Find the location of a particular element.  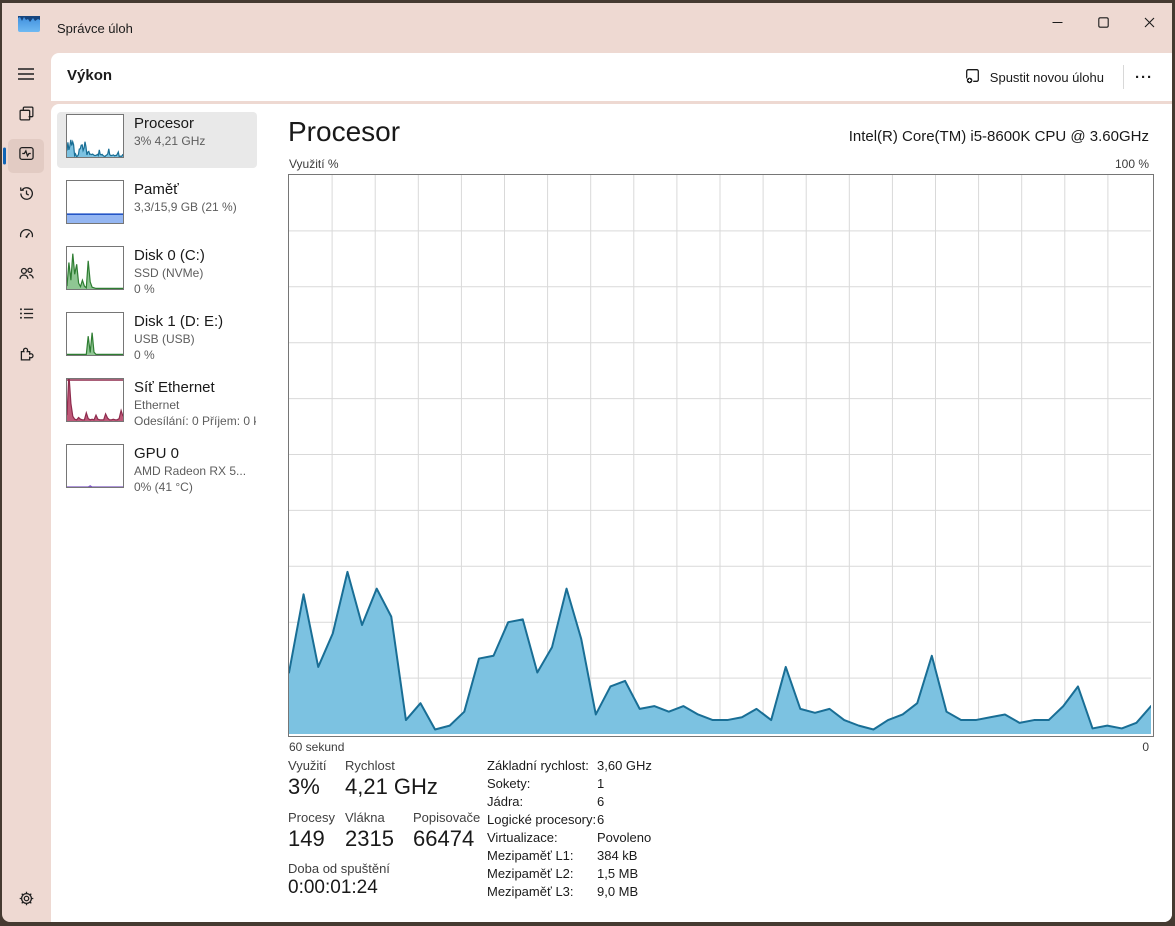

cpu-model-name: Intel(R) Core(TM) i5-8600K CPU @ 3.60GHz is located at coordinates (998, 136).